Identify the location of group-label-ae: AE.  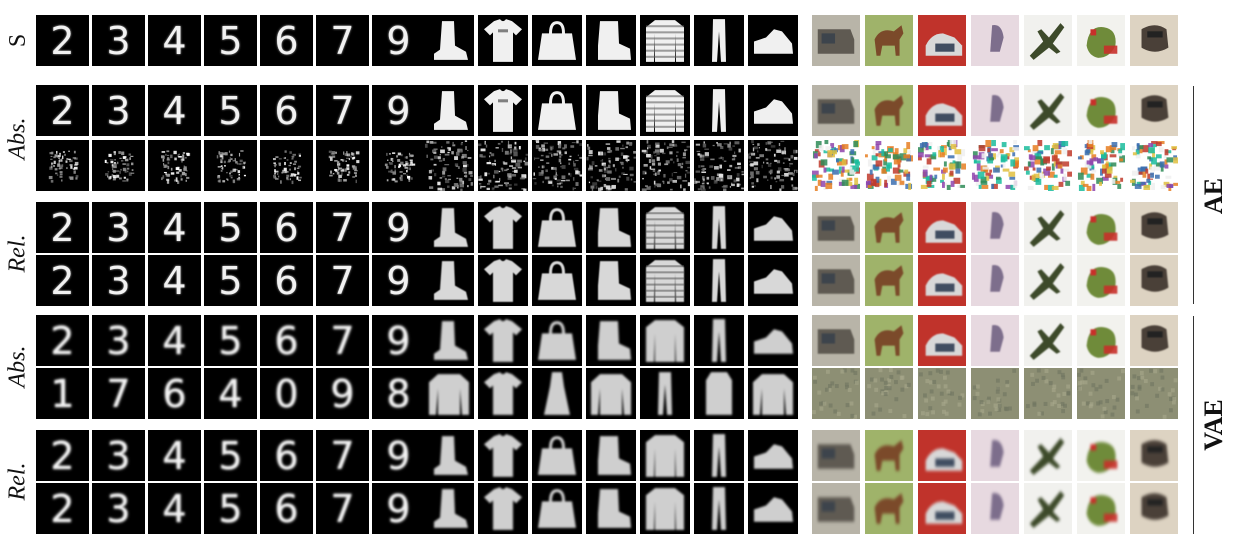
(1214, 196).